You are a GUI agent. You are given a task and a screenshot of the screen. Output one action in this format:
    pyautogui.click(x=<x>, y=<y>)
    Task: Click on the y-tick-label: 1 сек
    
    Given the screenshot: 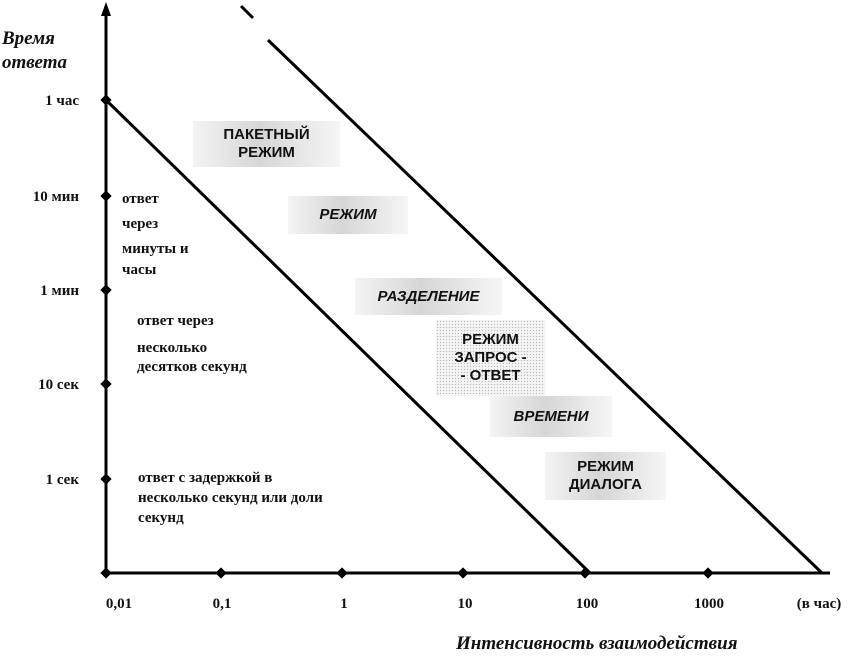 What is the action you would take?
    pyautogui.click(x=62, y=480)
    